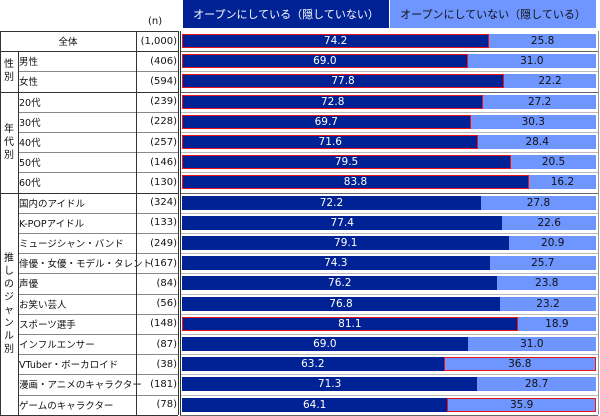 The width and height of the screenshot is (600, 416). What do you see at coordinates (86, 265) in the screenshot?
I see `row-label: 俳優・女優・モデル・タレント` at bounding box center [86, 265].